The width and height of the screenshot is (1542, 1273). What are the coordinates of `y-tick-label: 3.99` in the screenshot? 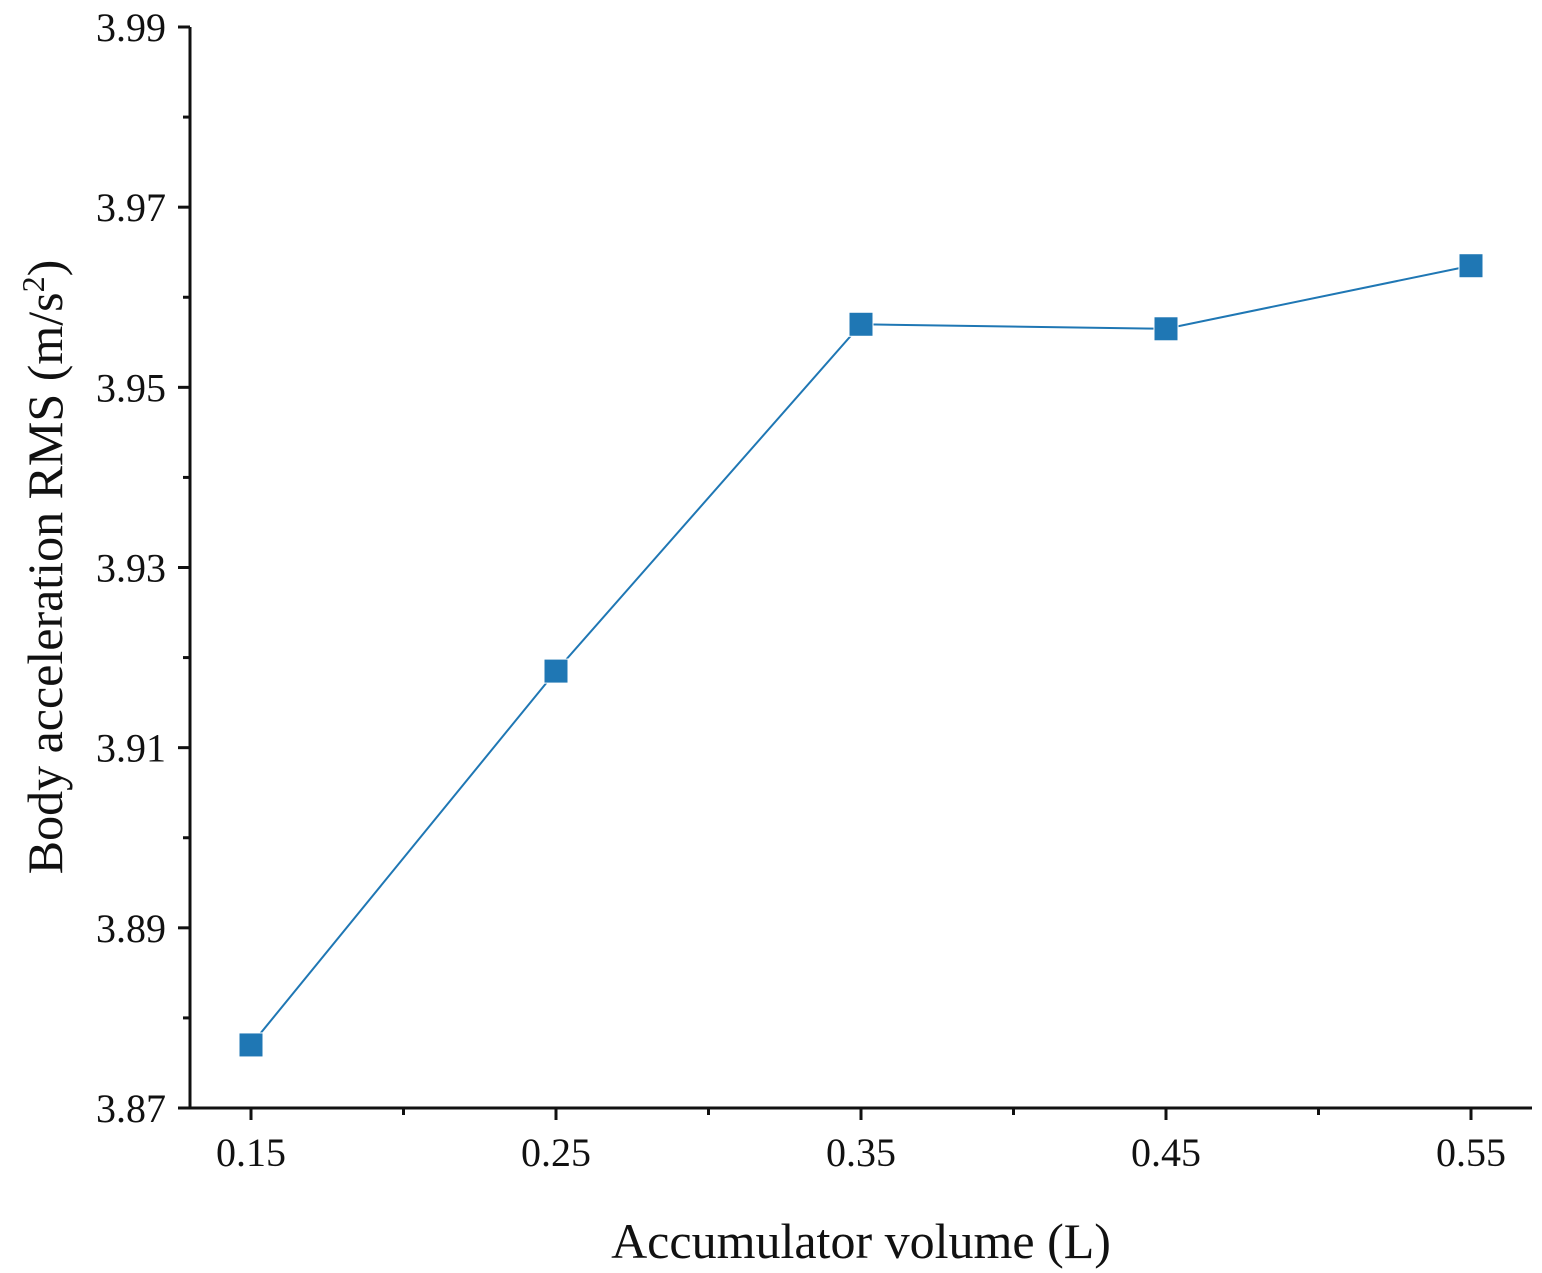 It's located at (131, 27).